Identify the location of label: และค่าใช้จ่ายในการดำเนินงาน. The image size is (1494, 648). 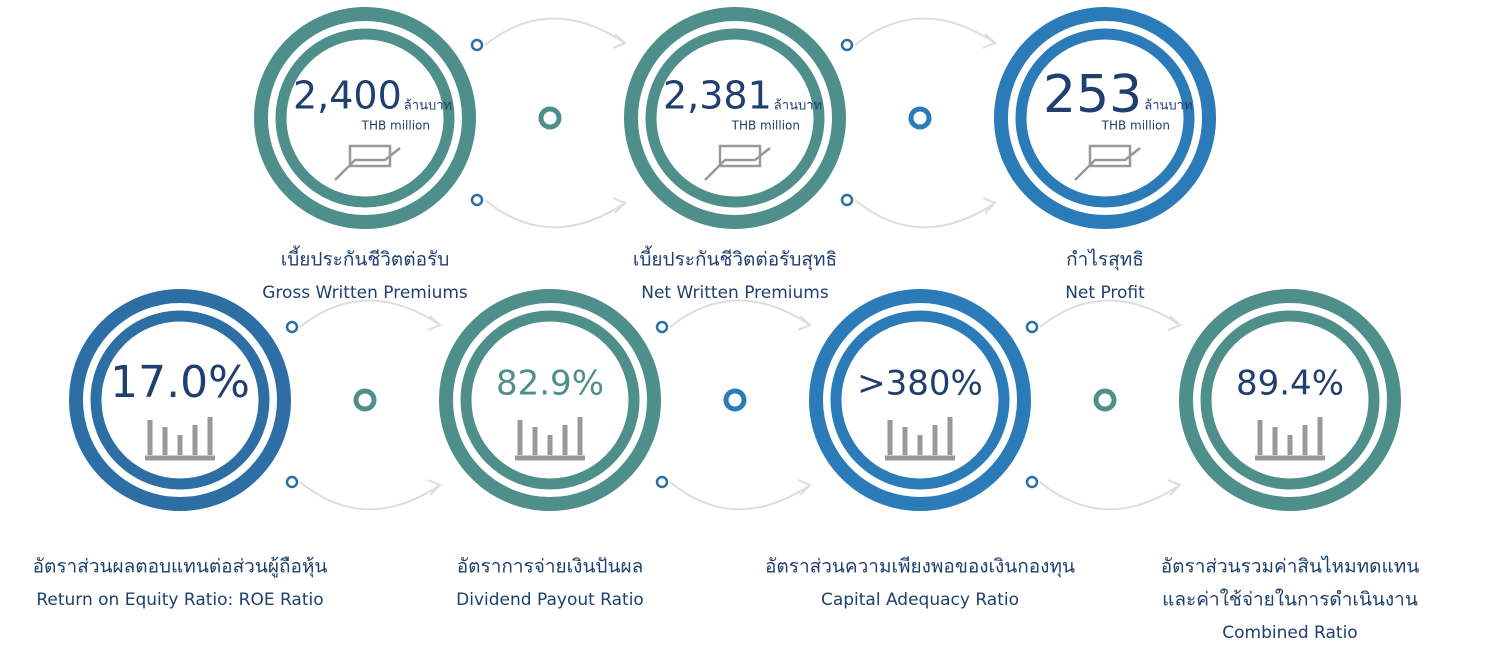
(1290, 600).